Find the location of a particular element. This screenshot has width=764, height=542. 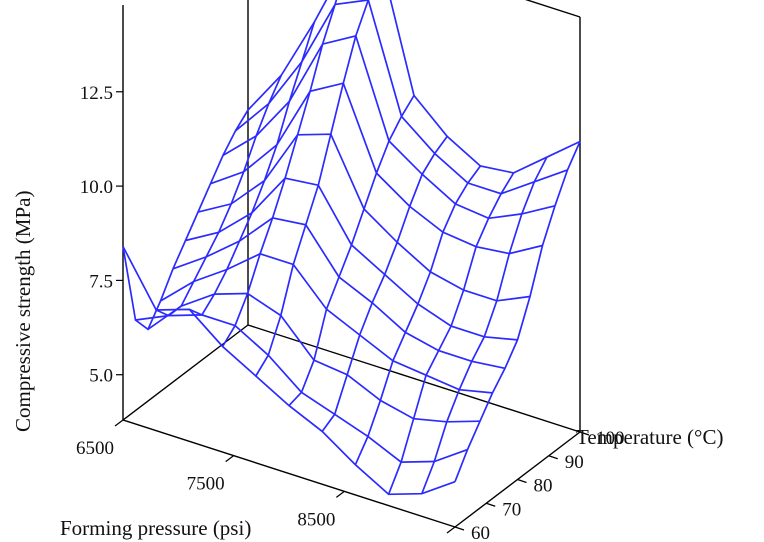

x-axis-ticks: 6500750085009500 is located at coordinates (266, 476).